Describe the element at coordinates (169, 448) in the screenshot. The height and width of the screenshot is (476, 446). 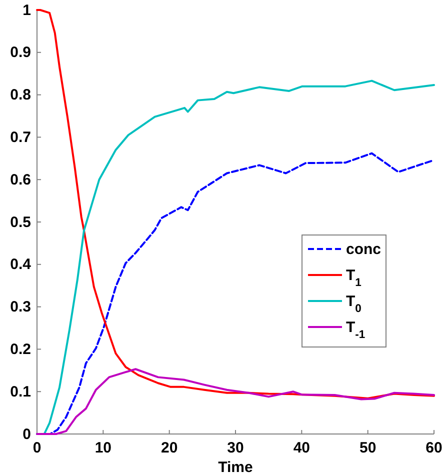
I see `x-tick-label: 20` at that location.